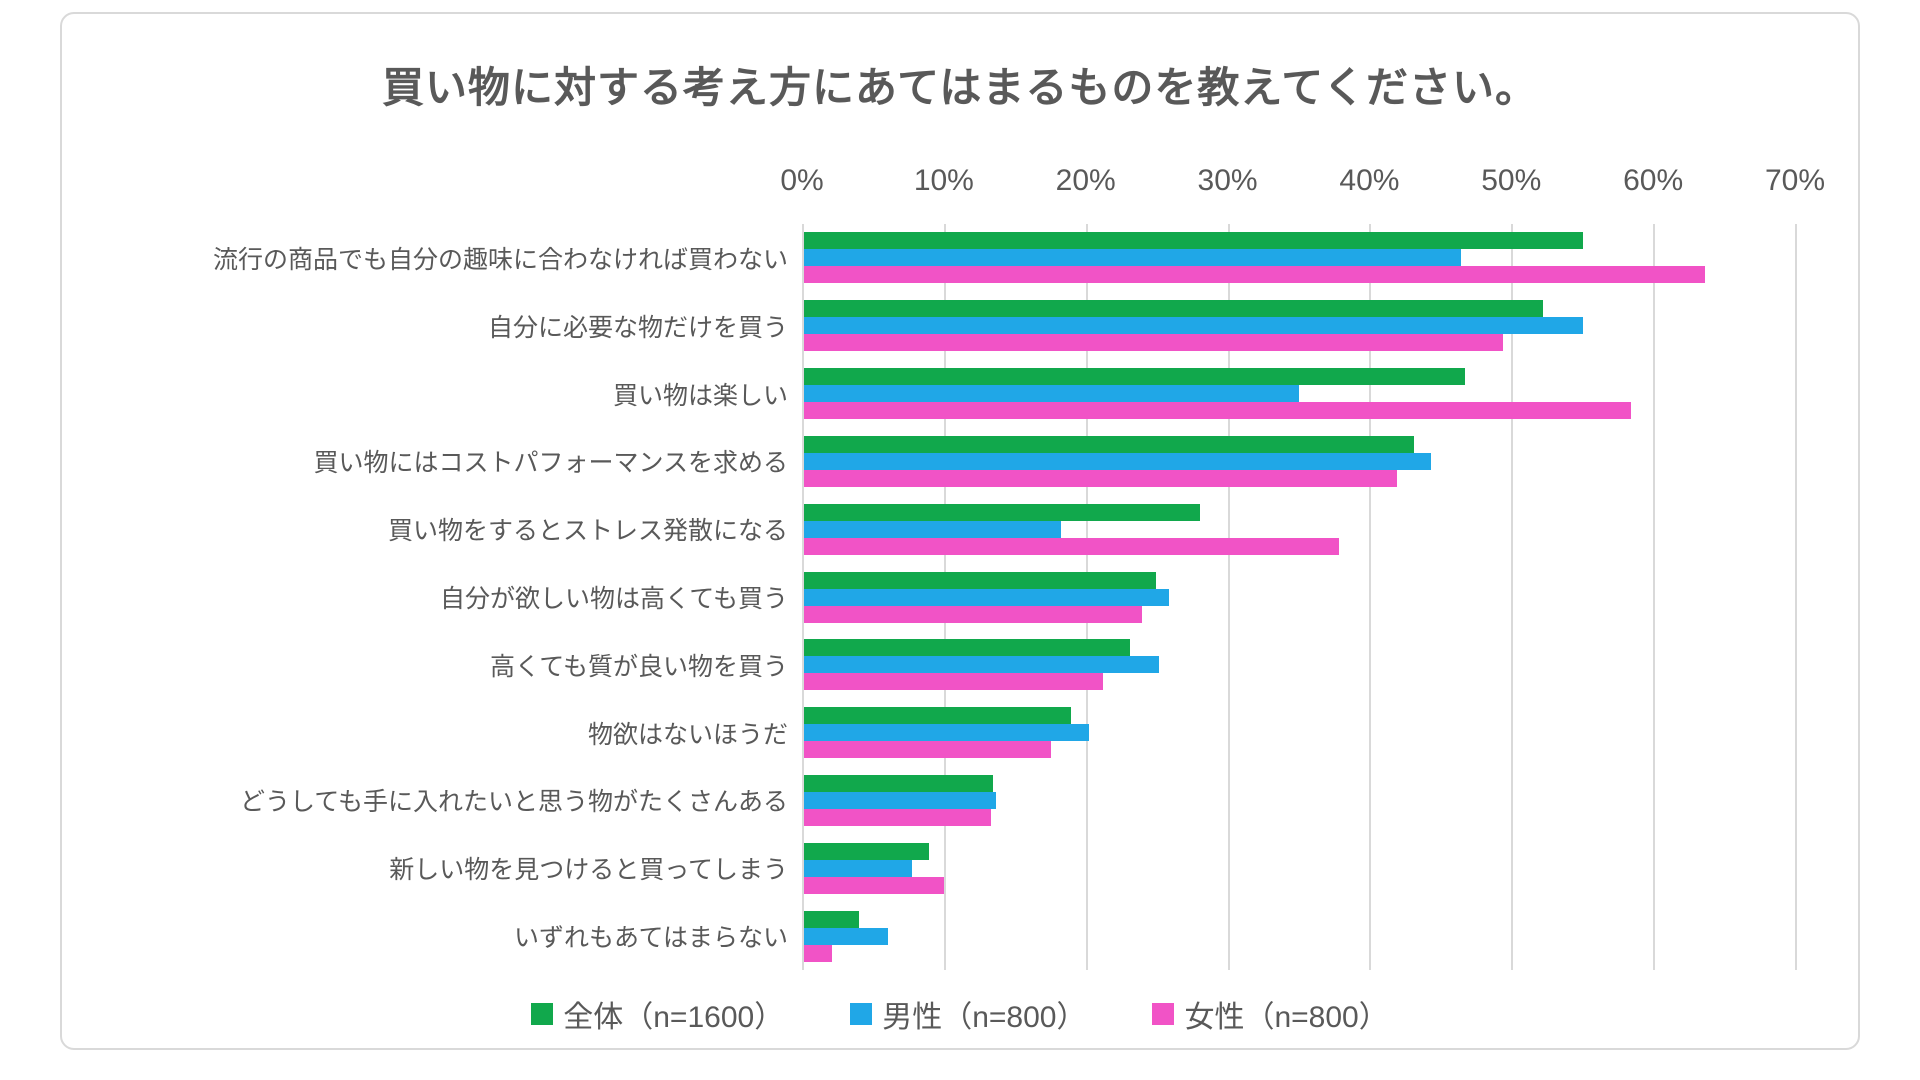  Describe the element at coordinates (984, 1017) in the screenshot. I see `legend-label: 男性（n=800）` at that location.